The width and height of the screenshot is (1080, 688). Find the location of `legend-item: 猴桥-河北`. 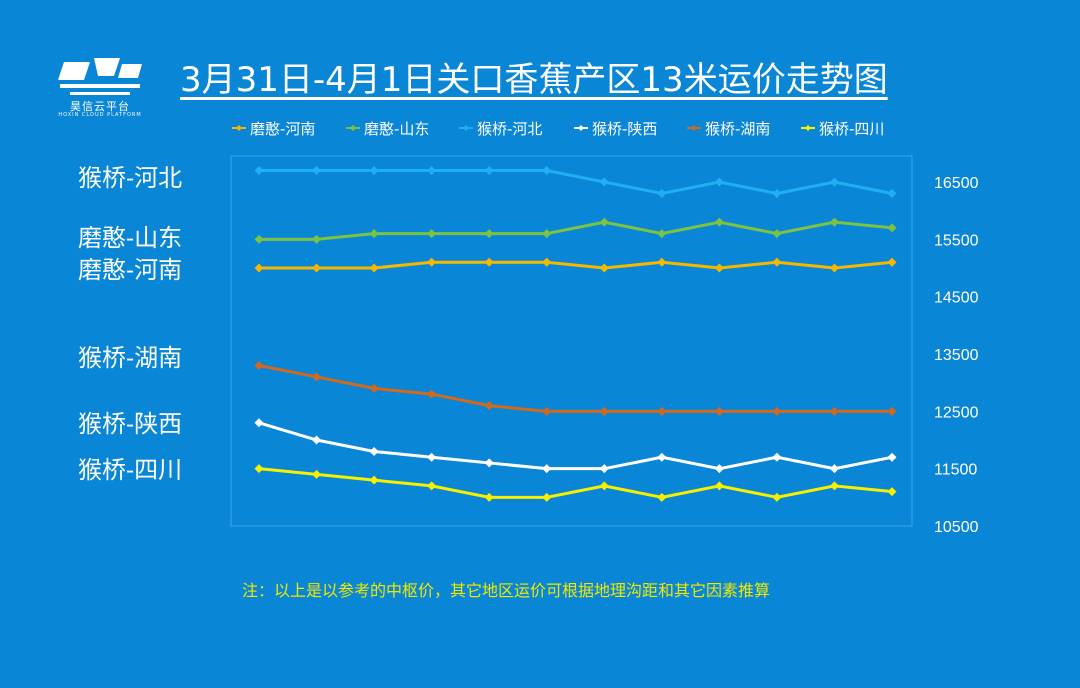

legend-item: 猴桥-河北 is located at coordinates (500, 129).